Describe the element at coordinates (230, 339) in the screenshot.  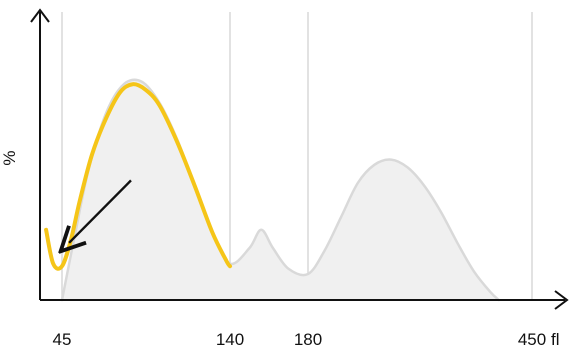
I see `x-tick-label-140: 140` at that location.